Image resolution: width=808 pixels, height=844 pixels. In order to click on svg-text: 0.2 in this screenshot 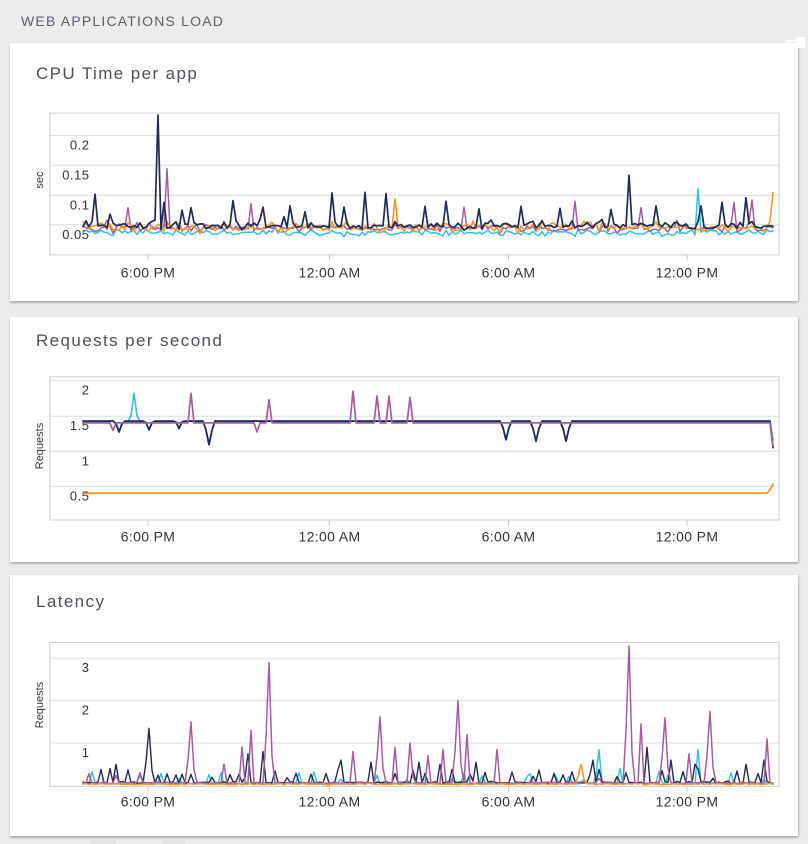, I will do `click(80, 145)`.